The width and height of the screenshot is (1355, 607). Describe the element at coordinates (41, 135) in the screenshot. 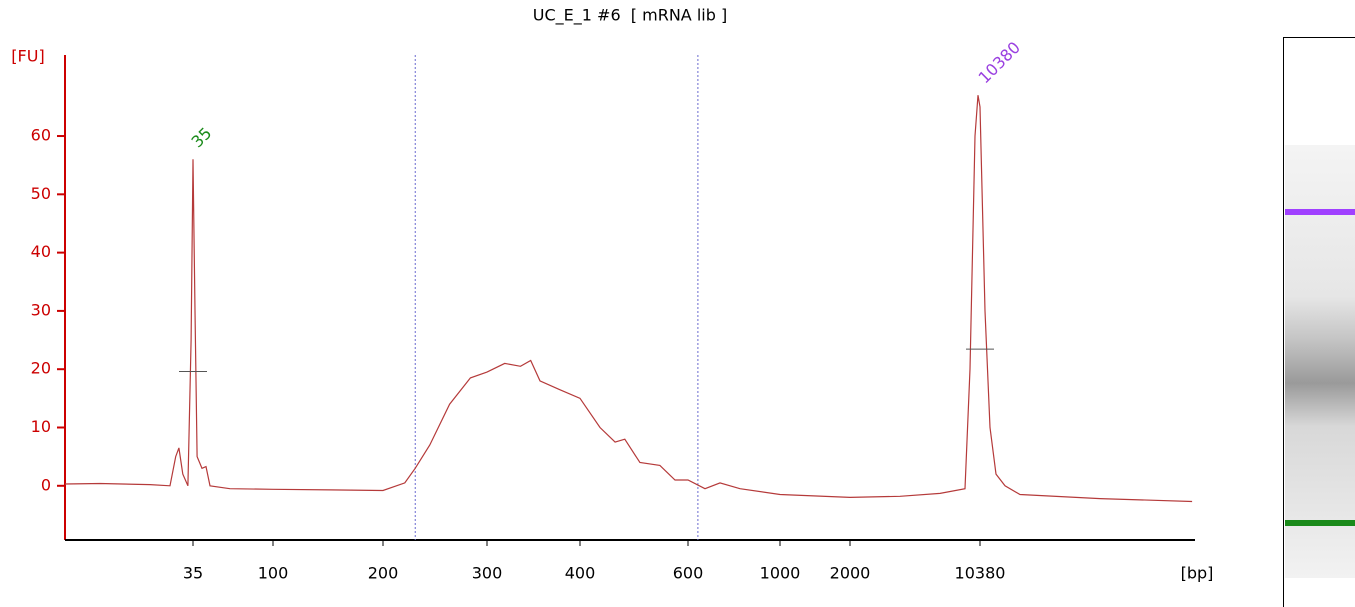

I see `y-tick-label: 60` at that location.